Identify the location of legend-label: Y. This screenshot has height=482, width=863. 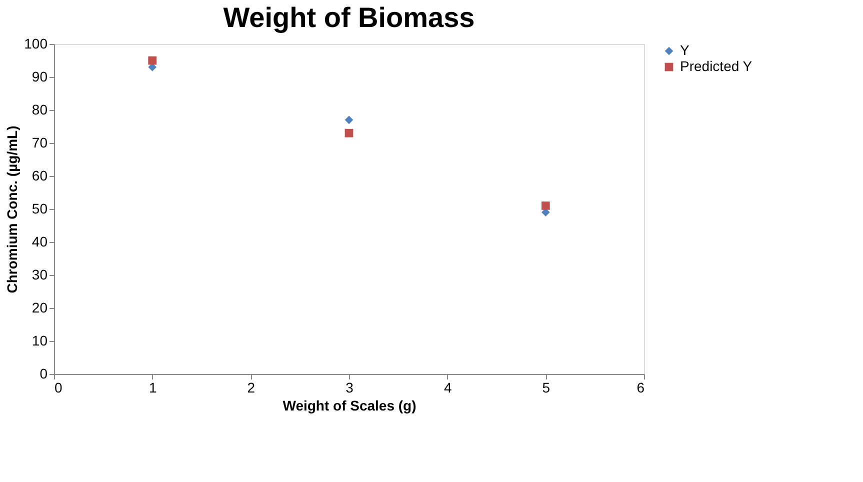
(685, 50).